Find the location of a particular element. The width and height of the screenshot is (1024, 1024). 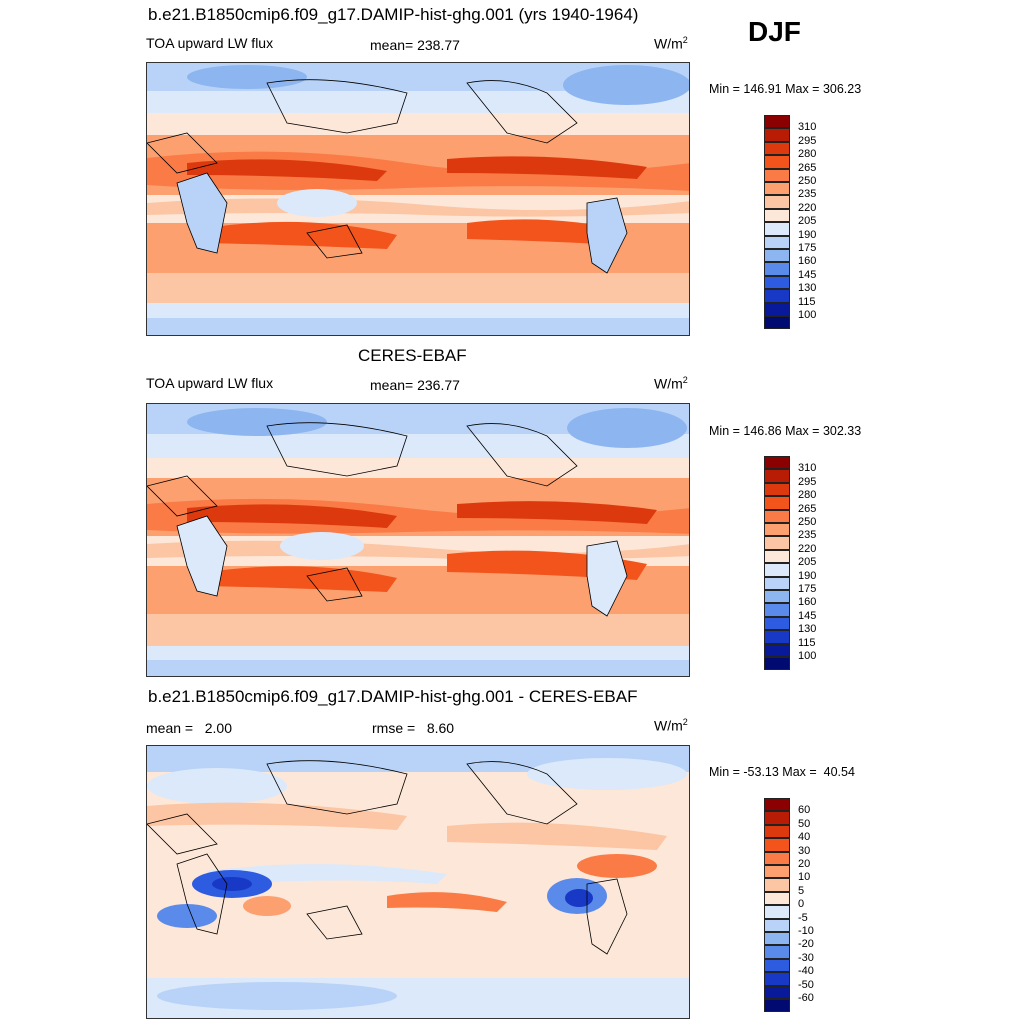

colorbar-label: 160 is located at coordinates (807, 602).